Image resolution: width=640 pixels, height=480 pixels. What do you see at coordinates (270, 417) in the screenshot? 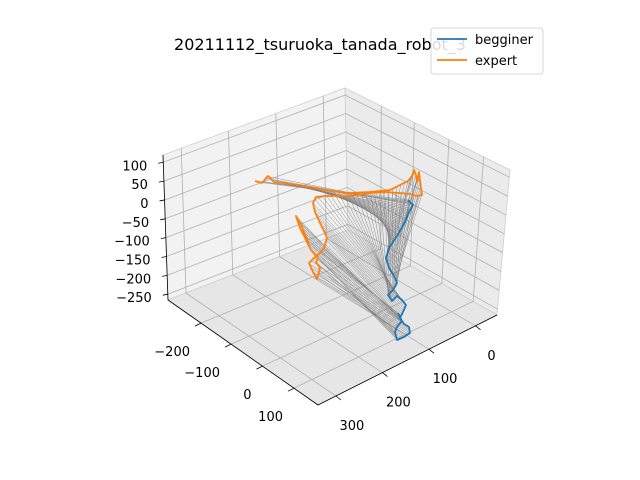
I see `y-tick-label: 100` at bounding box center [270, 417].